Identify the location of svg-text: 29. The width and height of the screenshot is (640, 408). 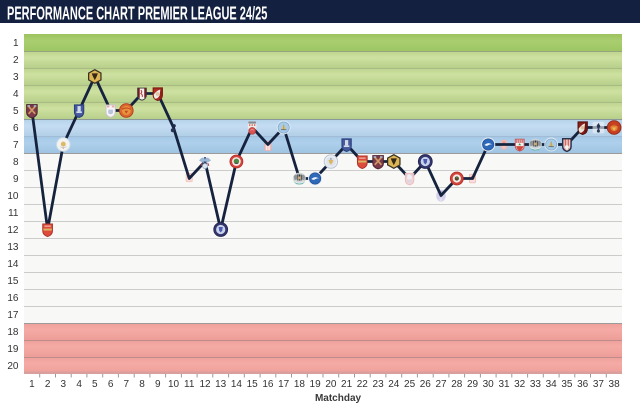
(473, 384).